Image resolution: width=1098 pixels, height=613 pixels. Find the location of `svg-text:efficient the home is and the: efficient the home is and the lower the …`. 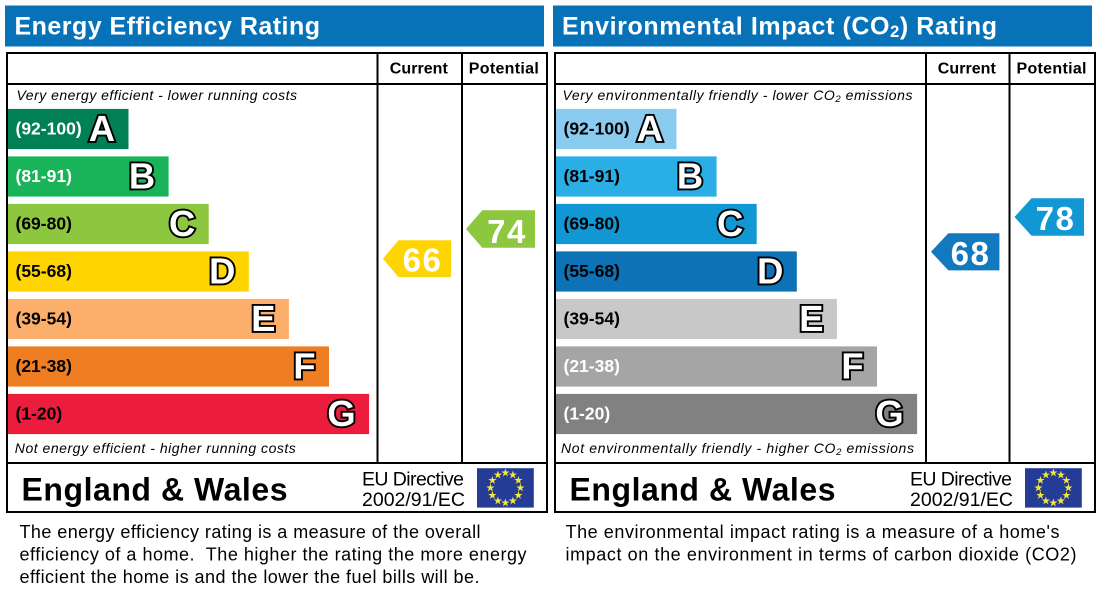

svg-text:efficient the home is and the: efficient the home is and the lower the … is located at coordinates (250, 577).